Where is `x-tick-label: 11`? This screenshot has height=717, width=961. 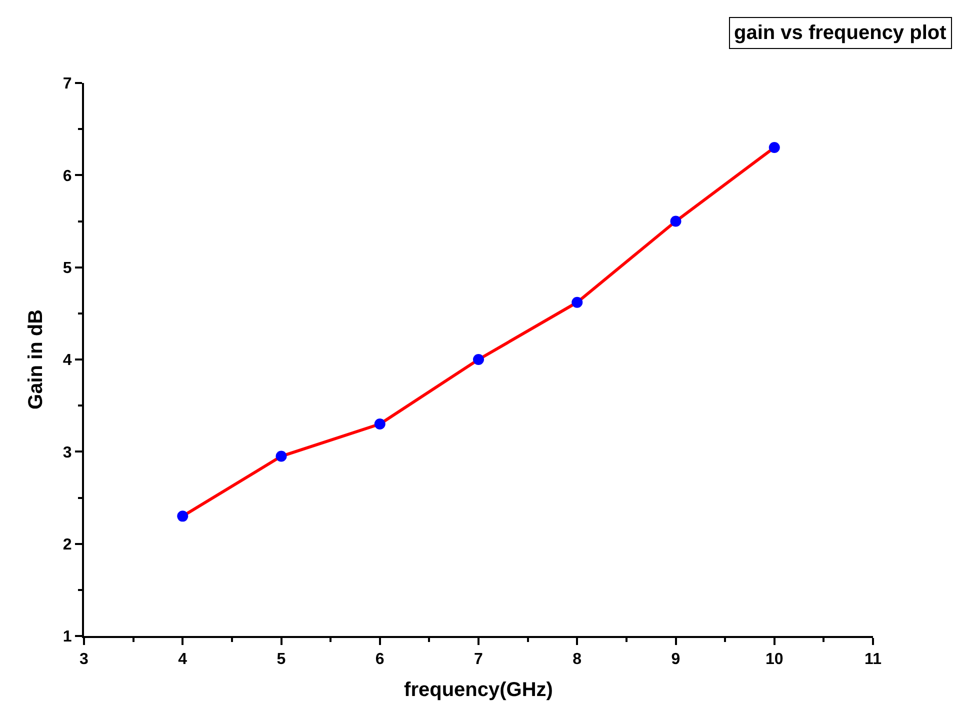 x-tick-label: 11 is located at coordinates (873, 659).